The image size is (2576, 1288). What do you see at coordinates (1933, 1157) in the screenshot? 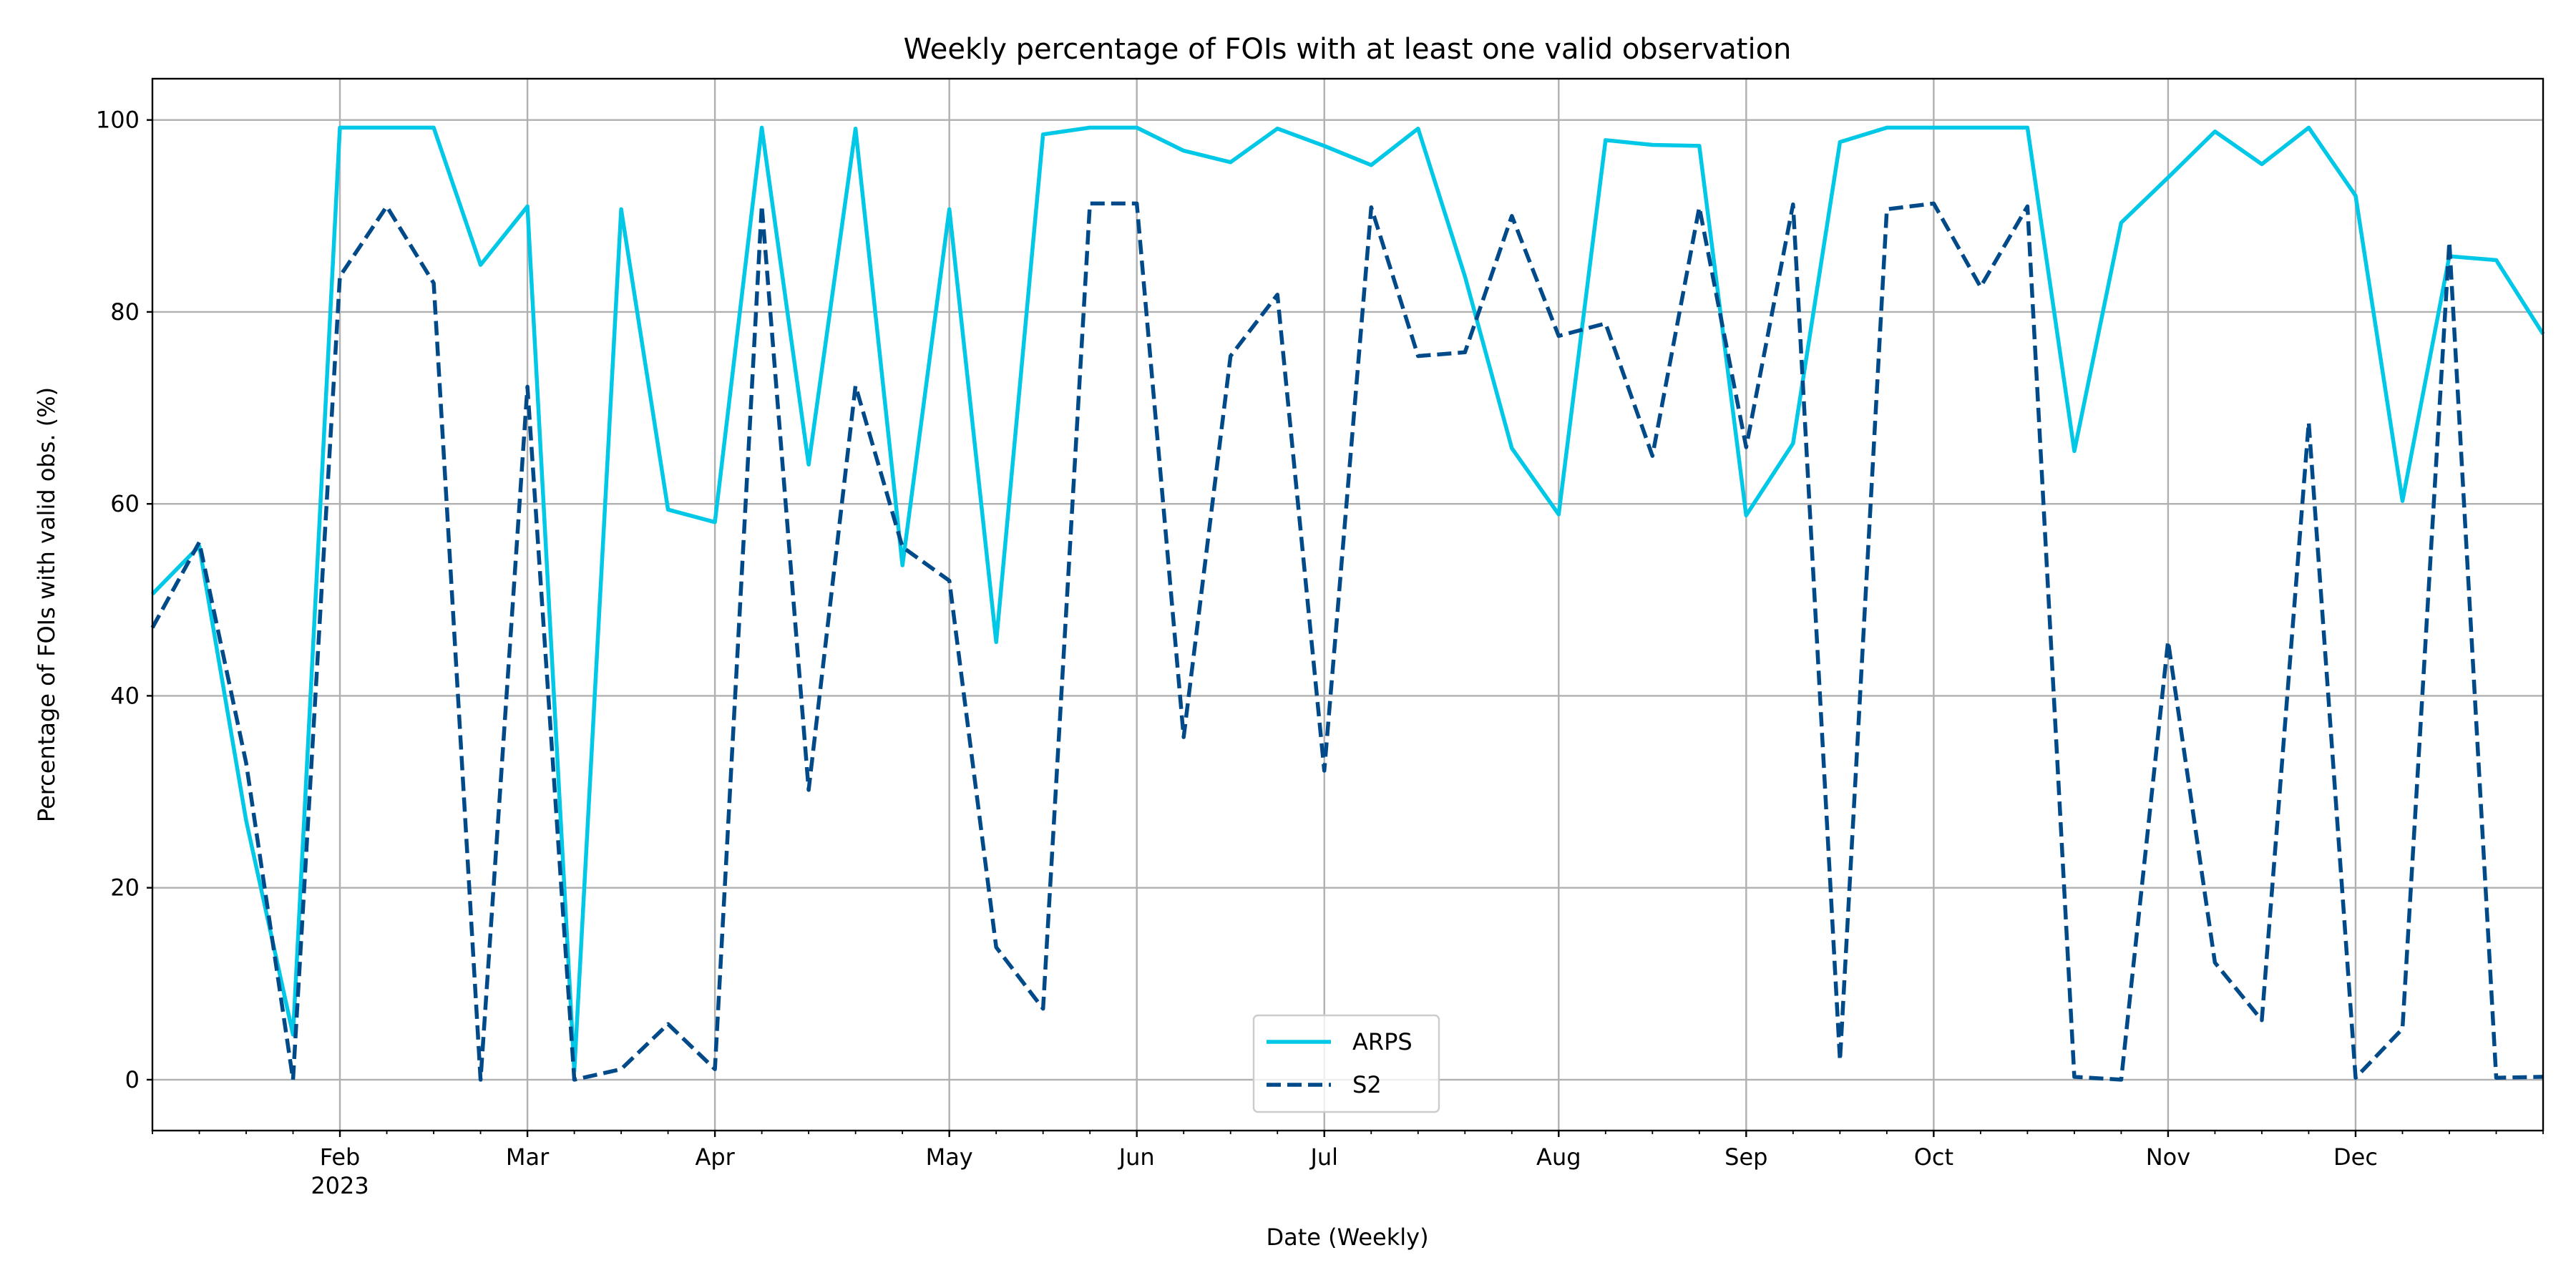
I see `x-tick-label: Oct` at bounding box center [1933, 1157].